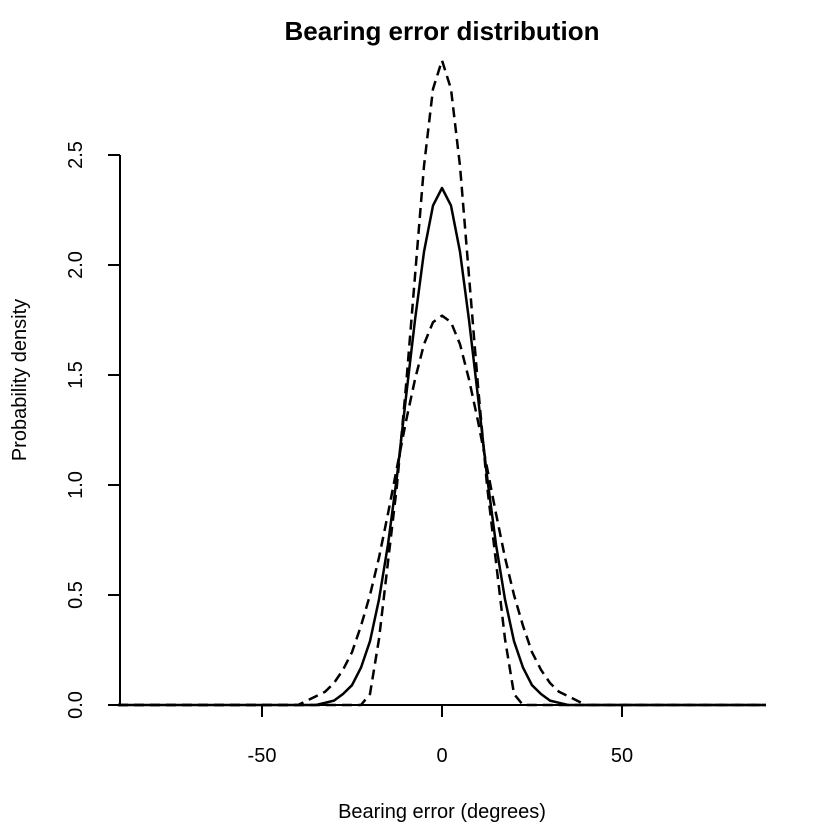 The height and width of the screenshot is (831, 826). What do you see at coordinates (76, 705) in the screenshot?
I see `y-tick-label: 0.0` at bounding box center [76, 705].